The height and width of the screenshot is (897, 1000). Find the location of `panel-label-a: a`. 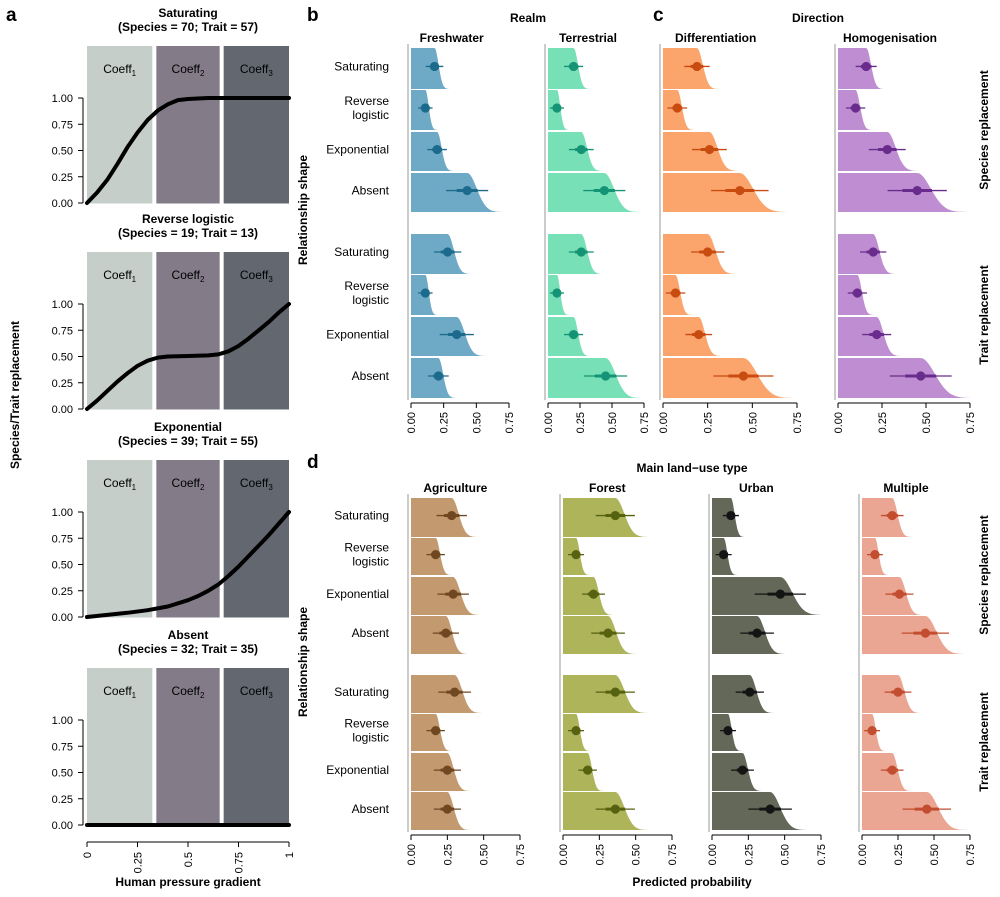

panel-label-a: a is located at coordinates (11, 15).